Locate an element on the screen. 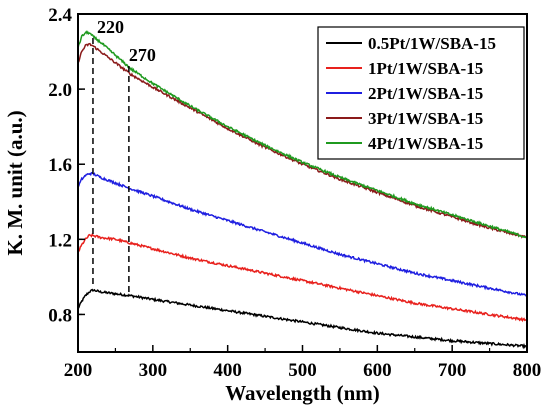  x-tick-label: 300 is located at coordinates (153, 370).